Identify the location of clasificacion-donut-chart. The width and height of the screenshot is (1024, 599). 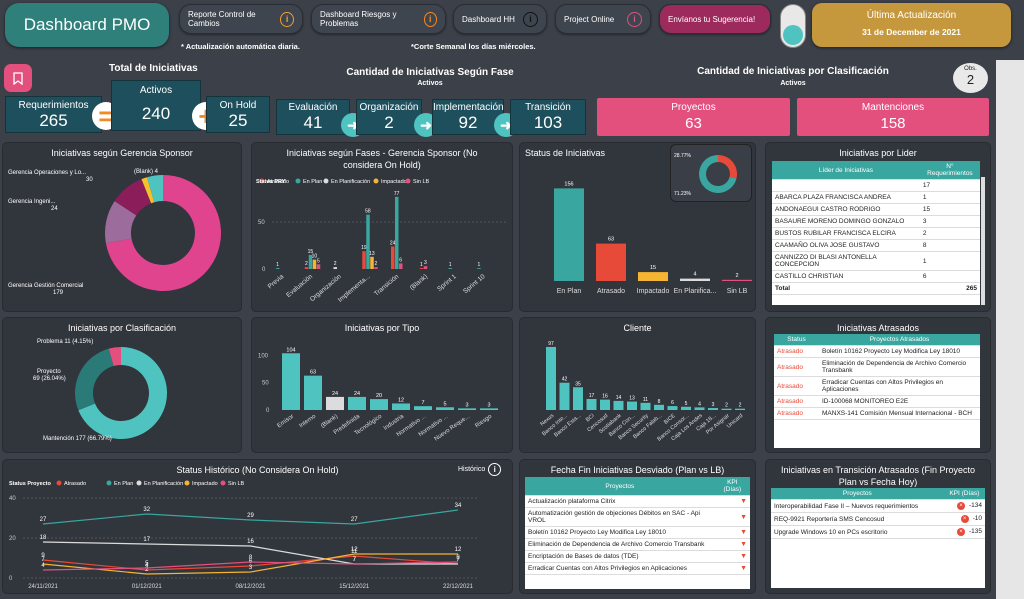
(121, 393).